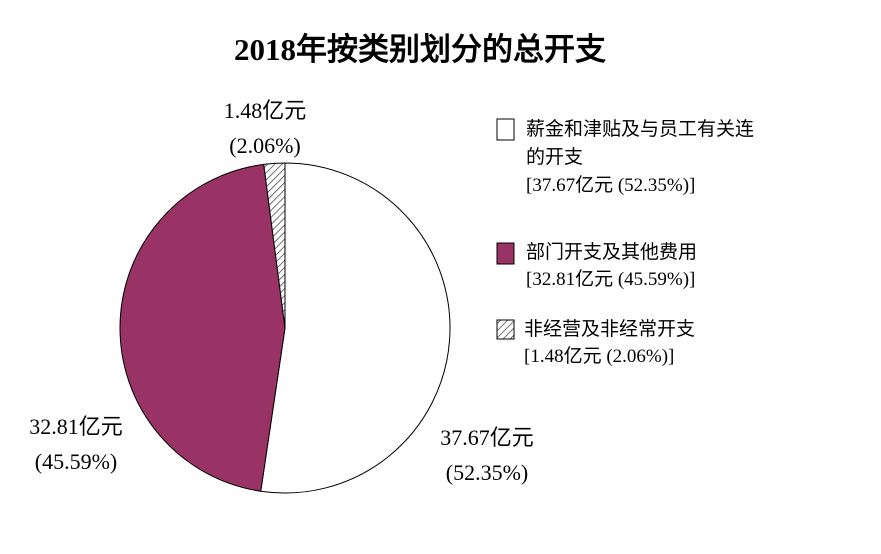 This screenshot has height=554, width=881. Describe the element at coordinates (610, 279) in the screenshot. I see `legend-value-1: [32.81亿元 (45.59%)]` at that location.